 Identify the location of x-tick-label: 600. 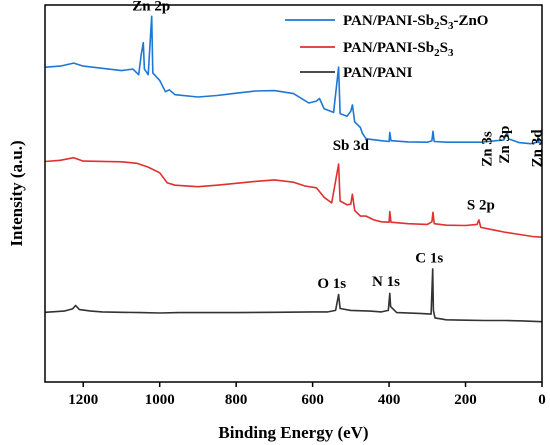
(312, 400).